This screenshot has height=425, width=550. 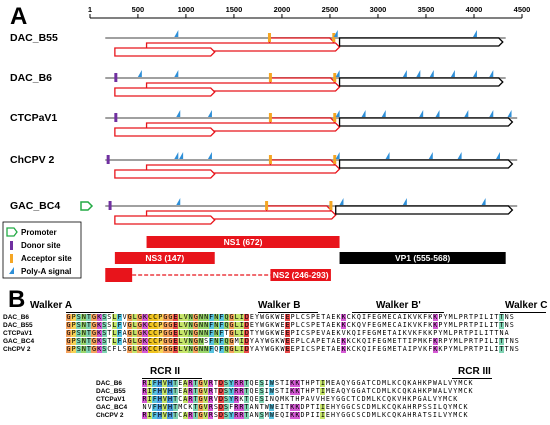 What do you see at coordinates (34, 38) in the screenshot?
I see `genome-name: DAC_B55` at bounding box center [34, 38].